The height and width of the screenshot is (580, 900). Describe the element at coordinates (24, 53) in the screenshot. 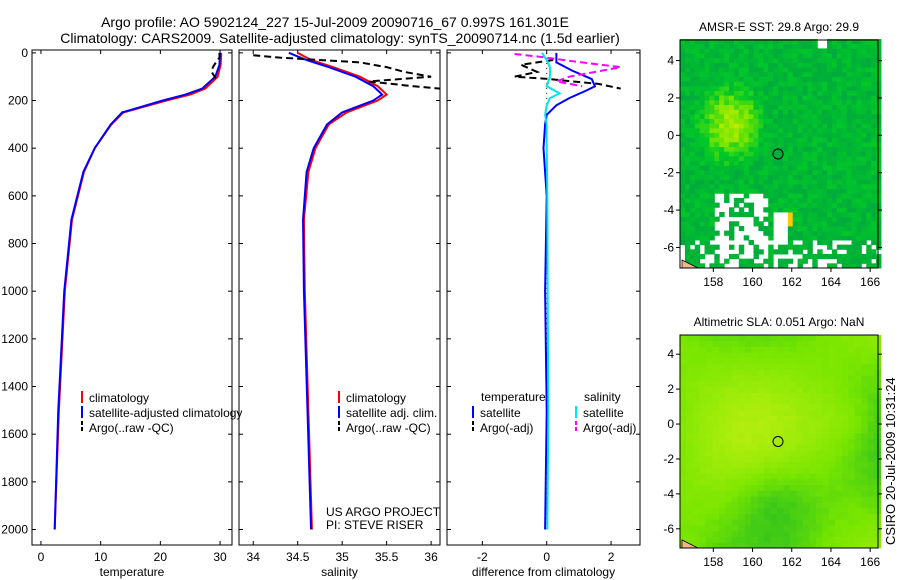

I see `y-tick-label: 0` at that location.